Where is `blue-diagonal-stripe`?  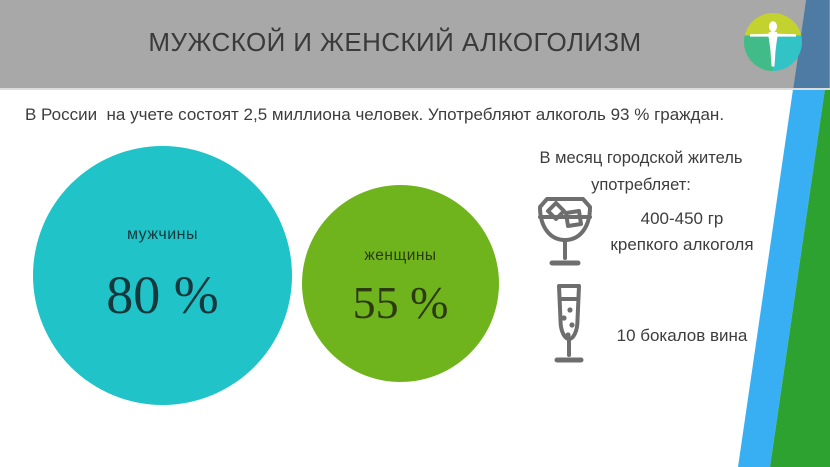
blue-diagonal-stripe is located at coordinates (784, 233).